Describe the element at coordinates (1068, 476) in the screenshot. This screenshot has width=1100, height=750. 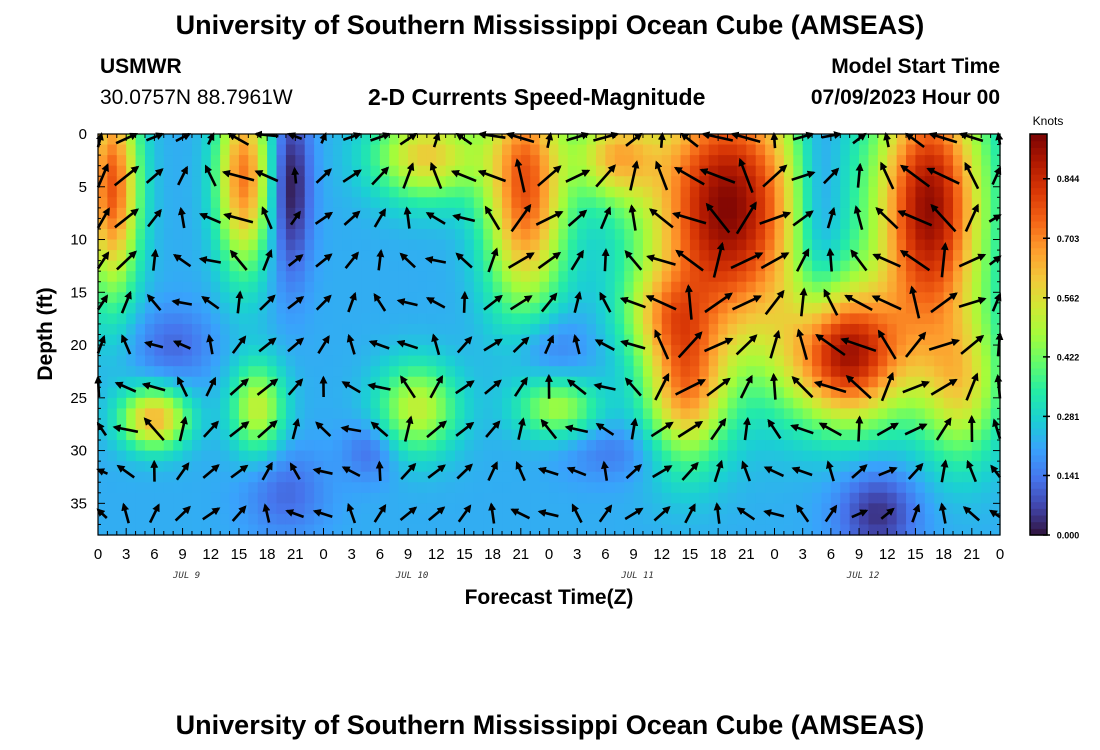
I see `colorbar-tick-label: 0.141` at that location.